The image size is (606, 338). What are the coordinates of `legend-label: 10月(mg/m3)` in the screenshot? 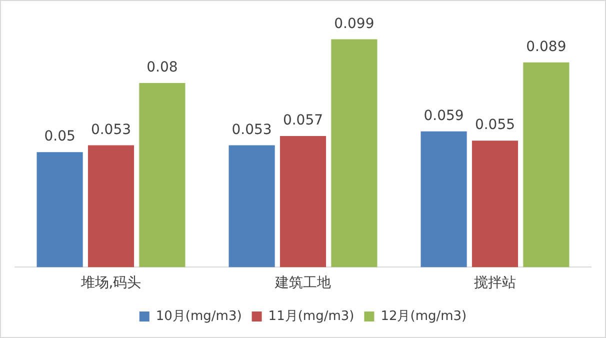 It's located at (199, 316).